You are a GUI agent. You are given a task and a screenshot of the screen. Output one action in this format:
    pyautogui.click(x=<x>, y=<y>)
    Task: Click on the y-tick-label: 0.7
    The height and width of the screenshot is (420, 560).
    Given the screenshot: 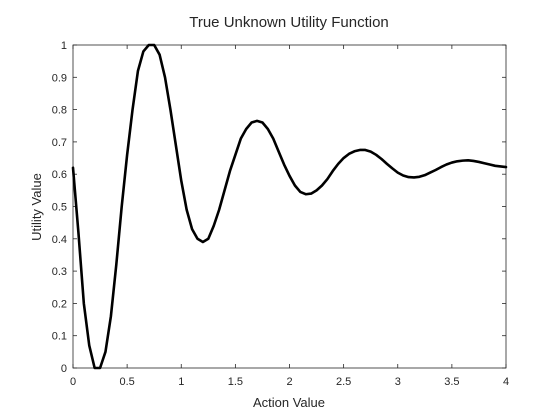 What is the action you would take?
    pyautogui.click(x=59, y=143)
    